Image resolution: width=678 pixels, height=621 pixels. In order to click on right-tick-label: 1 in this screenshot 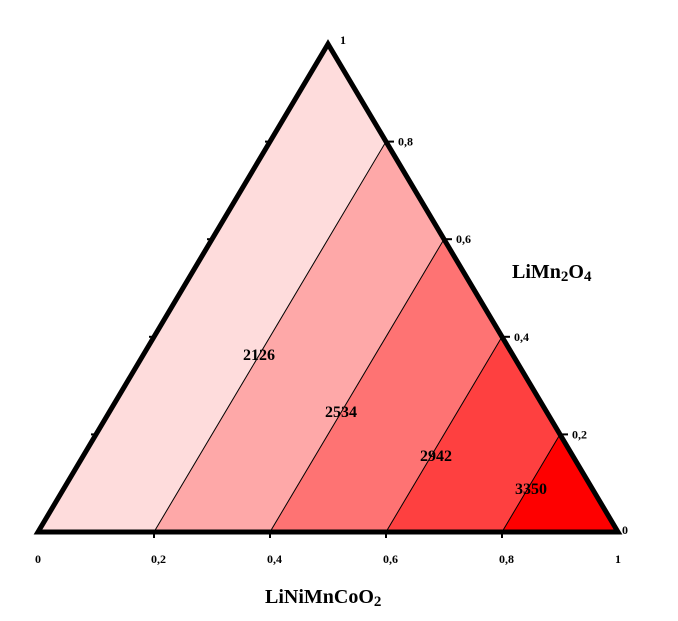, I will do `click(343, 40)`.